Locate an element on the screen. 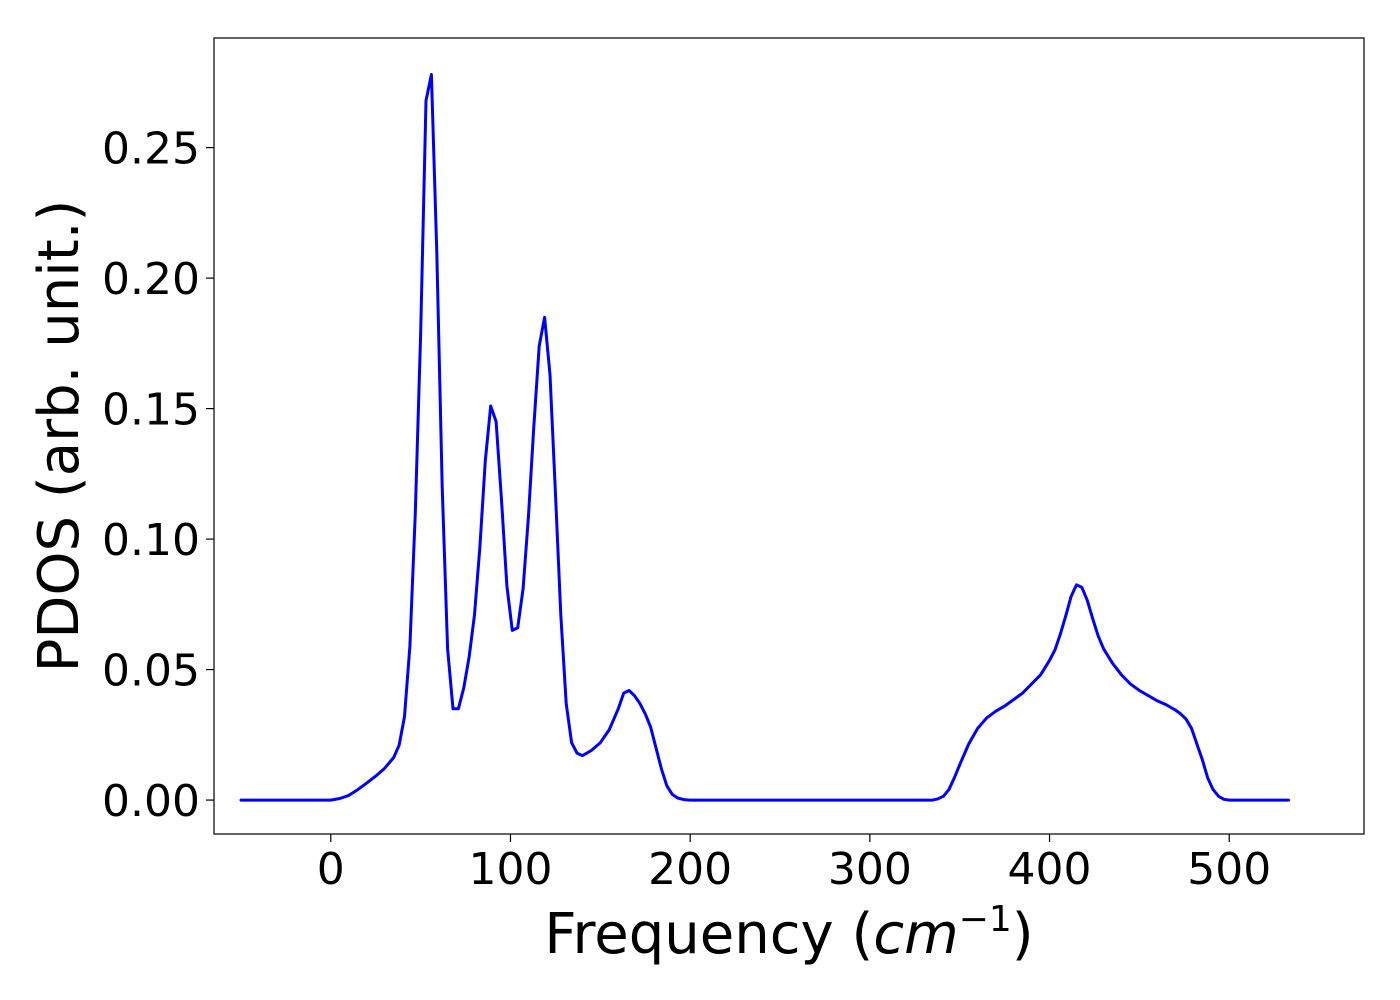 This screenshot has height=1000, width=1400. x-axis-title-prefix: Frequency ( is located at coordinates (708, 934).